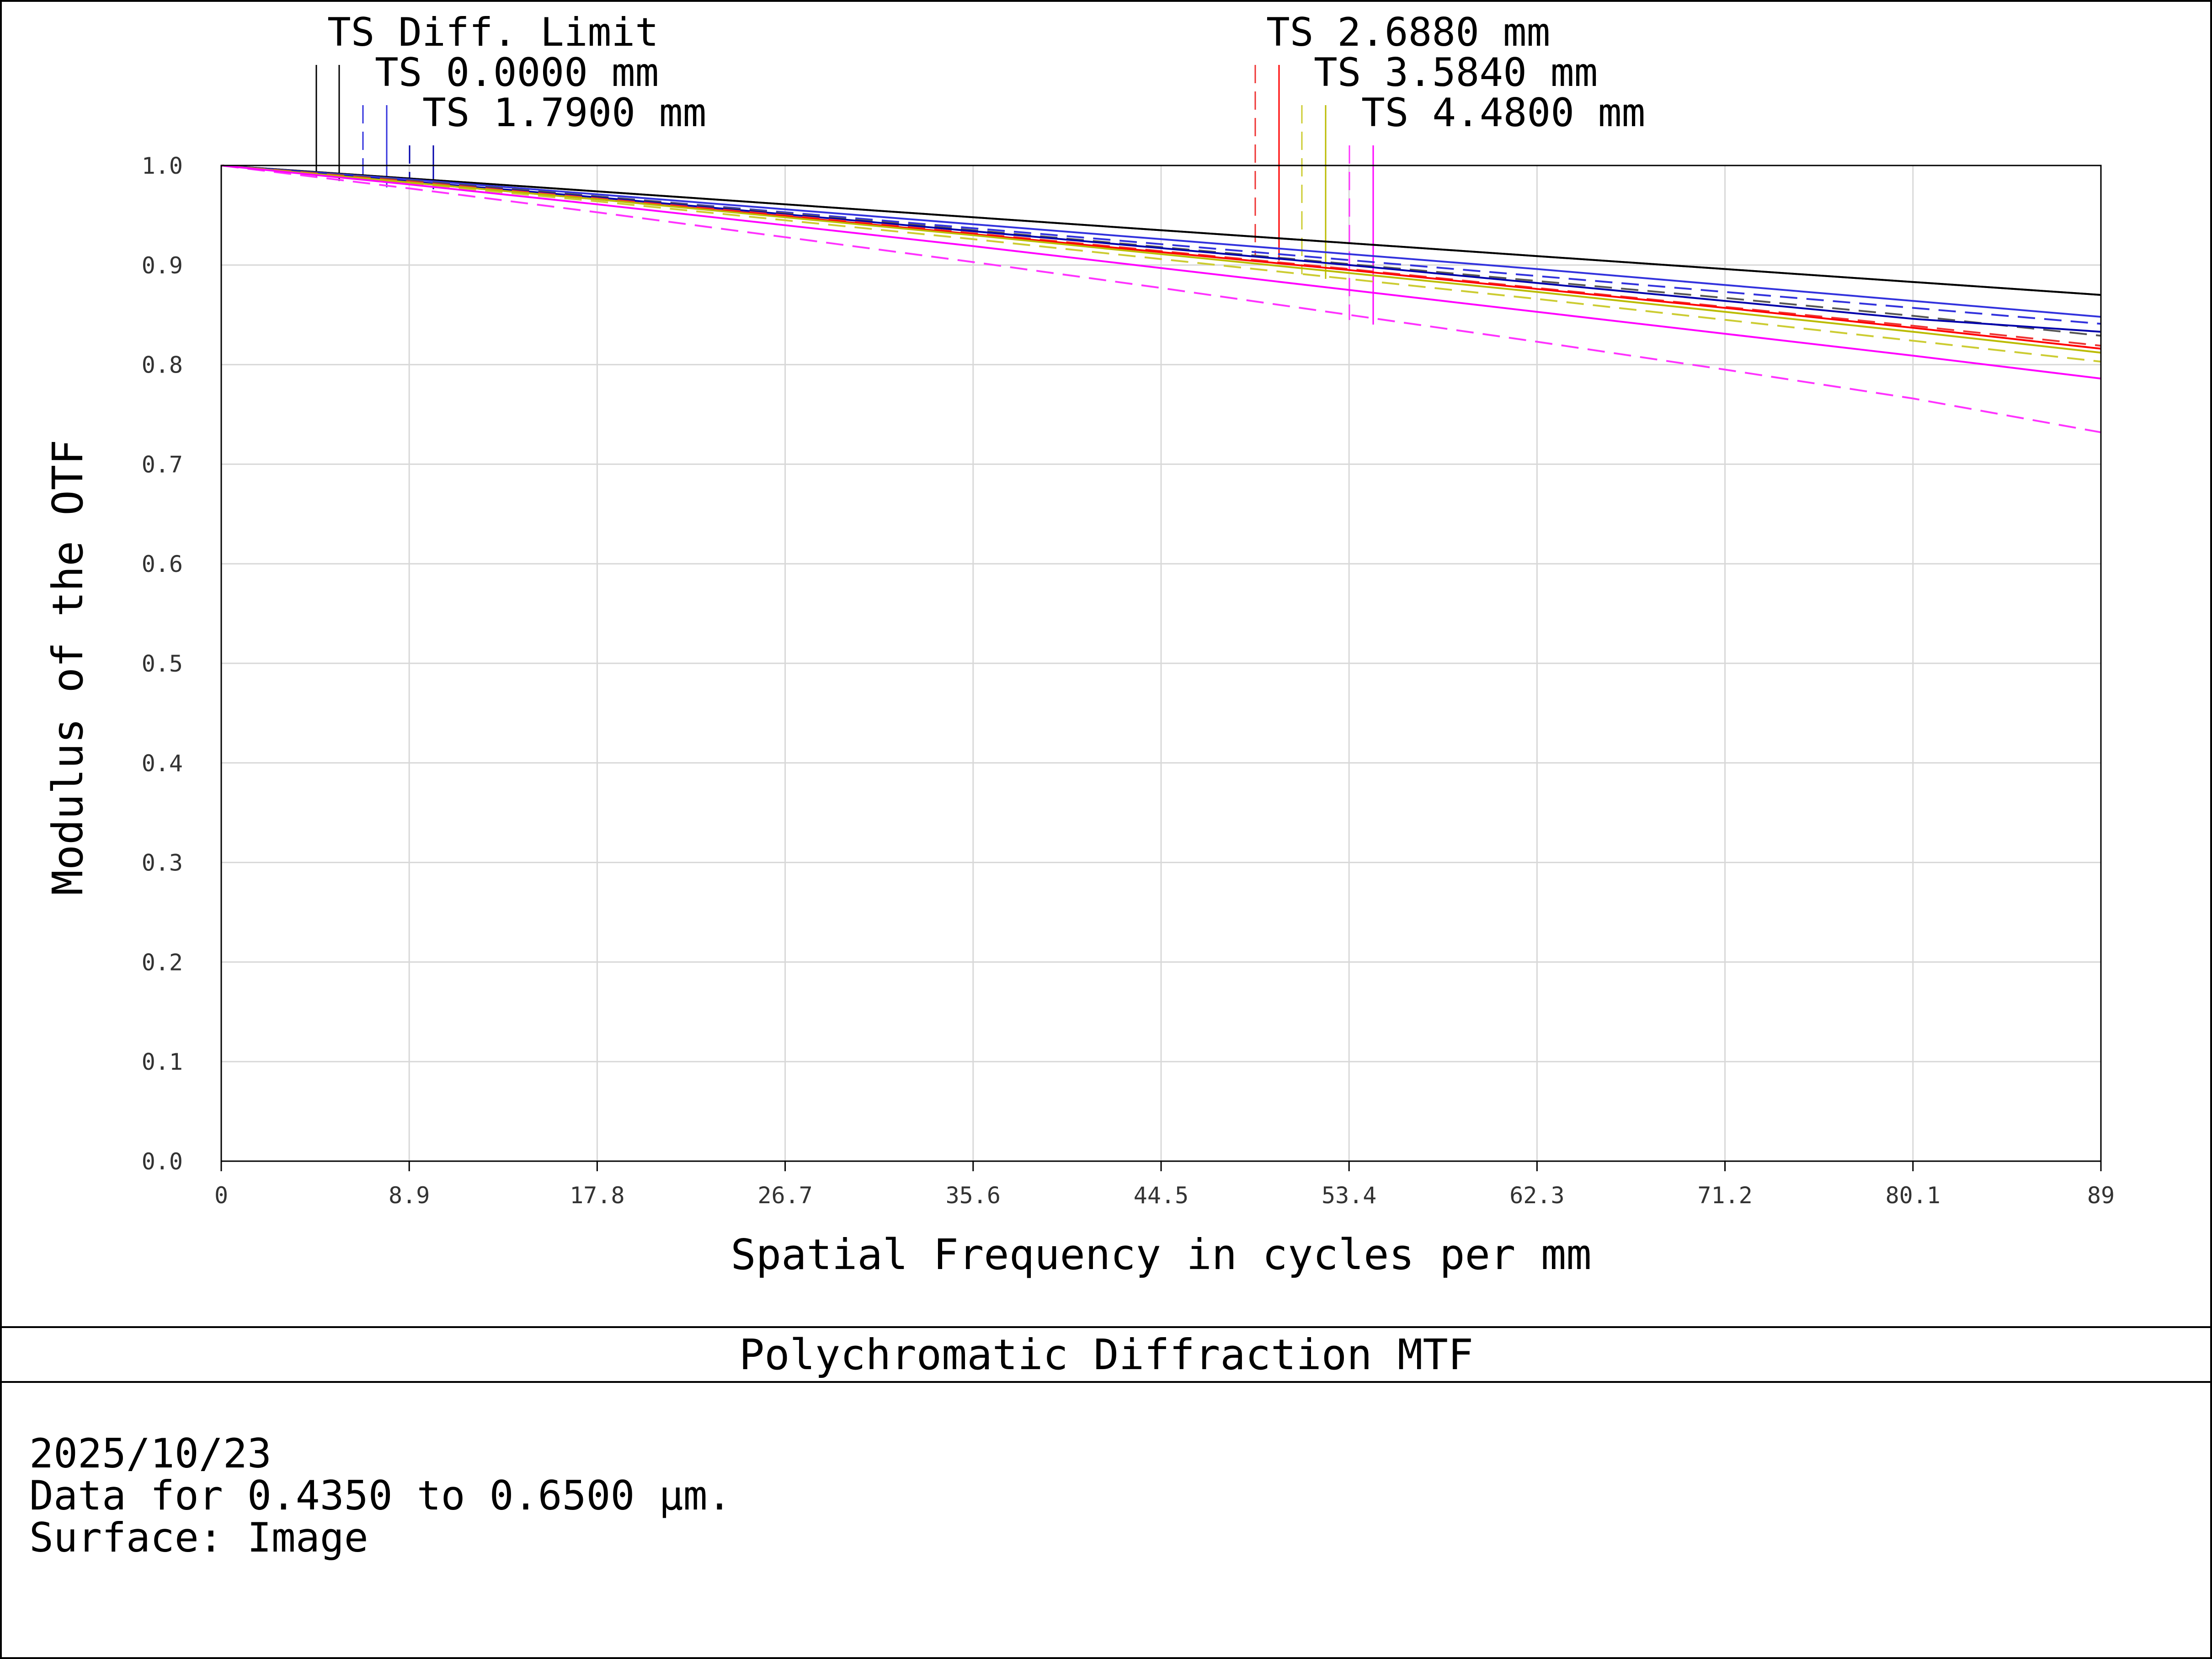 The width and height of the screenshot is (2212, 1659). What do you see at coordinates (1106, 1355) in the screenshot?
I see `chart-title-banner: Polychromatic Diffraction MTF` at bounding box center [1106, 1355].